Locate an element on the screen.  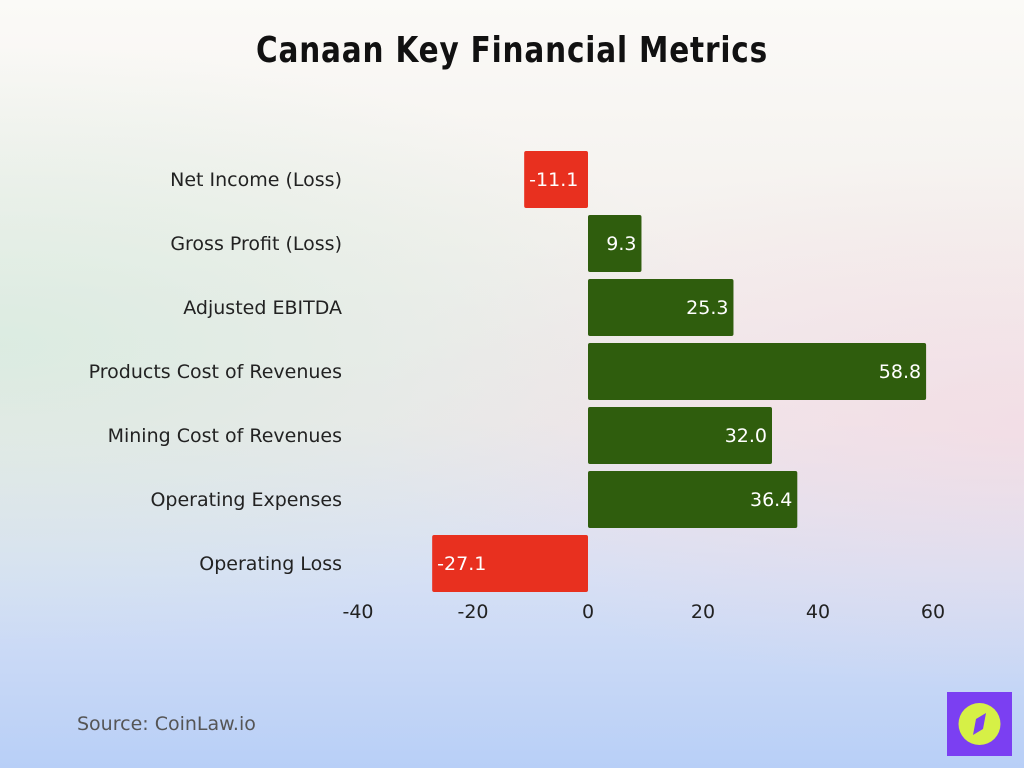
data-label: 36.4 is located at coordinates (771, 500).